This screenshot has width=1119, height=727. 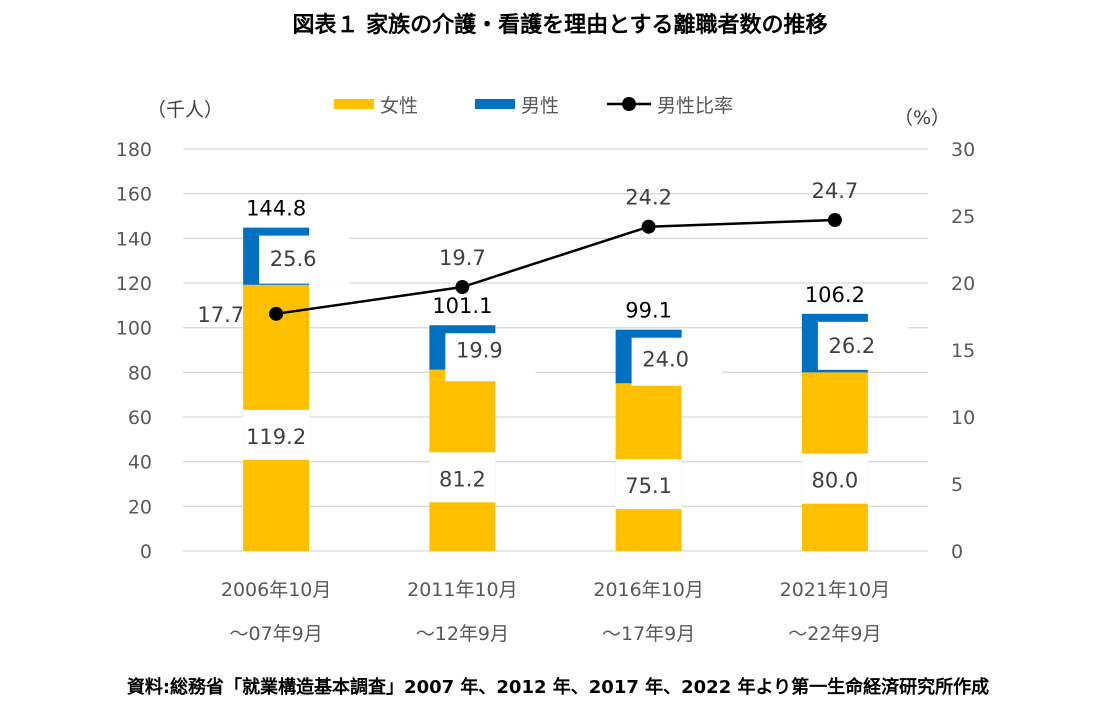 I want to click on data-label-male: 25.6, so click(x=293, y=259).